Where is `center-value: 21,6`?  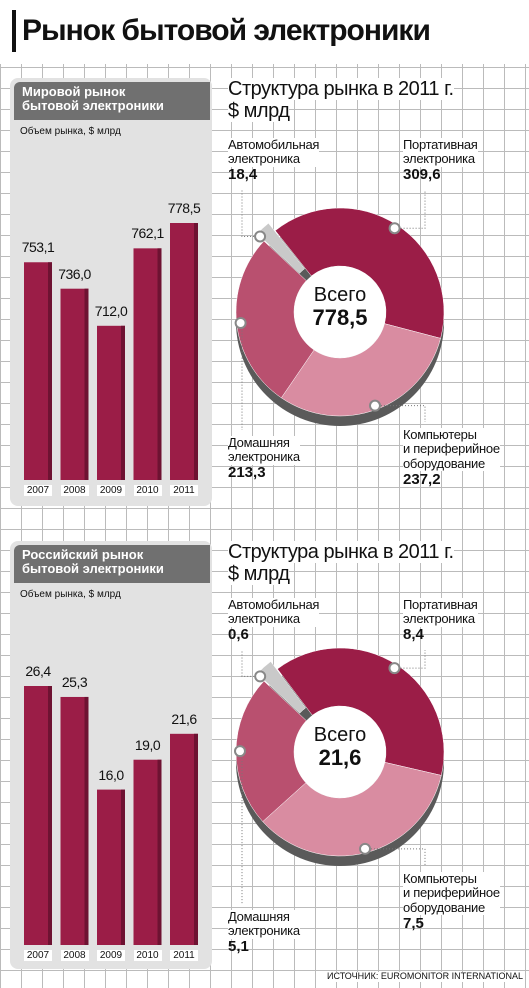 center-value: 21,6 is located at coordinates (340, 757).